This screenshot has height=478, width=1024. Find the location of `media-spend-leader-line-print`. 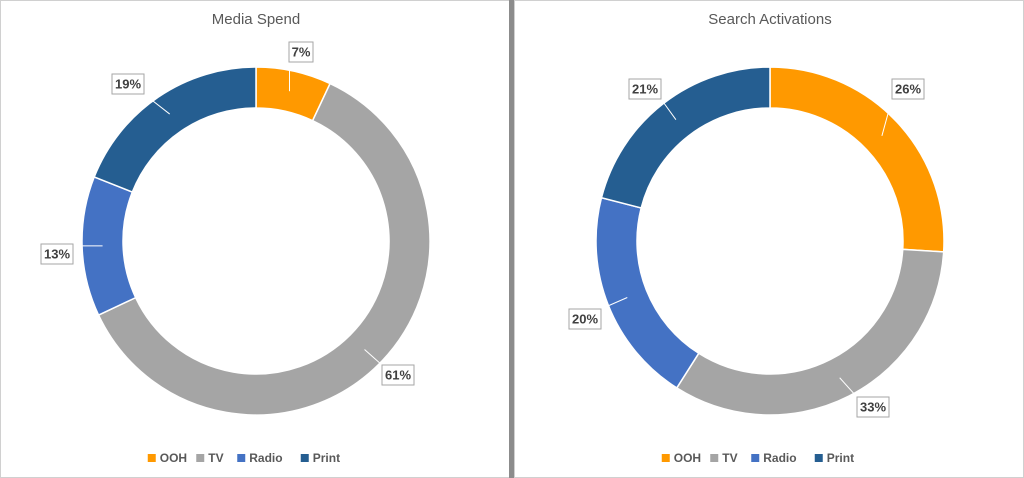

media-spend-leader-line-print is located at coordinates (157, 104).